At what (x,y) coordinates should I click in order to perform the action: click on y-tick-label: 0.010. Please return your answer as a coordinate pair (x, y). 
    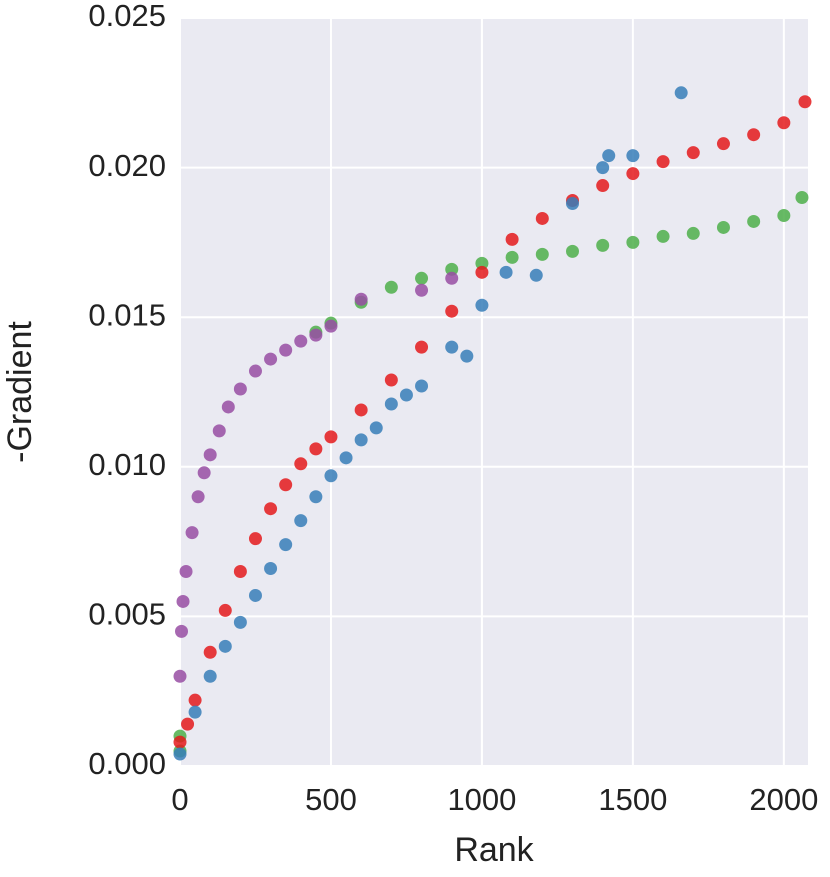
    Looking at the image, I should click on (127, 464).